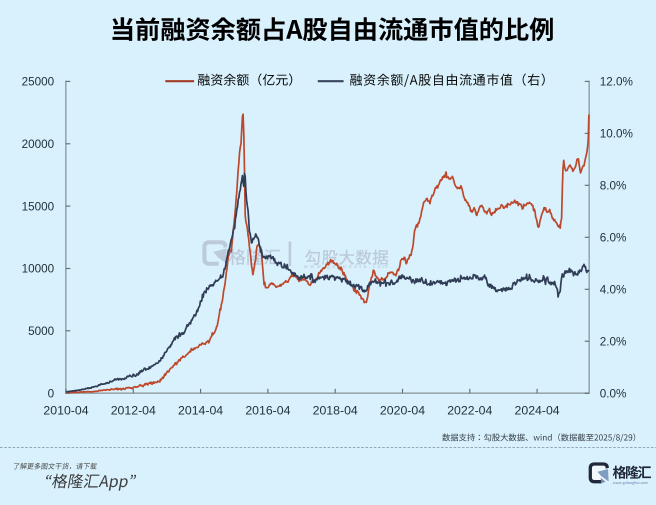 This screenshot has height=505, width=656. What do you see at coordinates (38, 82) in the screenshot?
I see `svg-text: 25000` at bounding box center [38, 82].